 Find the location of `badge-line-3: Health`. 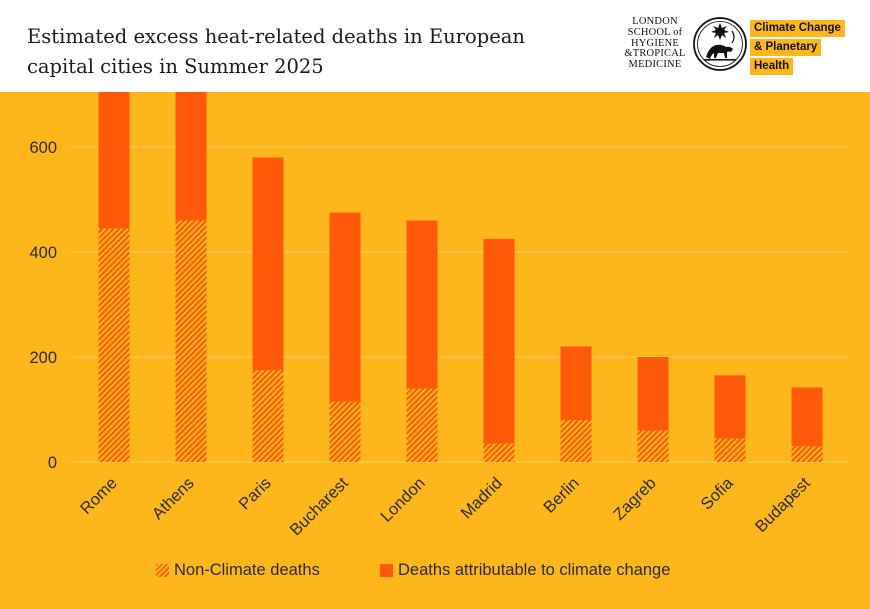

badge-line-3: Health is located at coordinates (772, 66).